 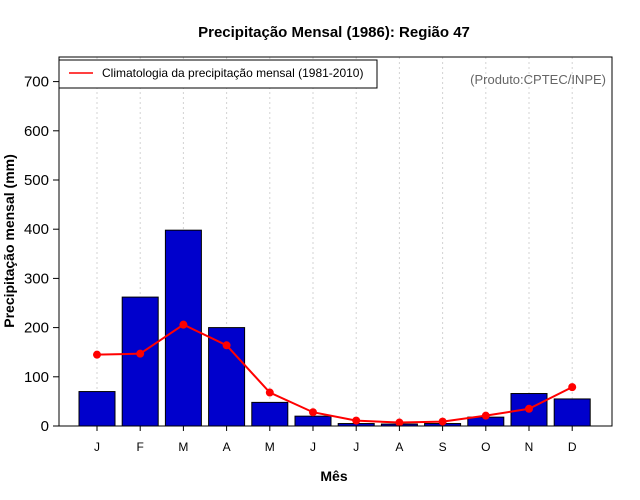 I want to click on y-tick-label: 400, so click(x=36, y=229).